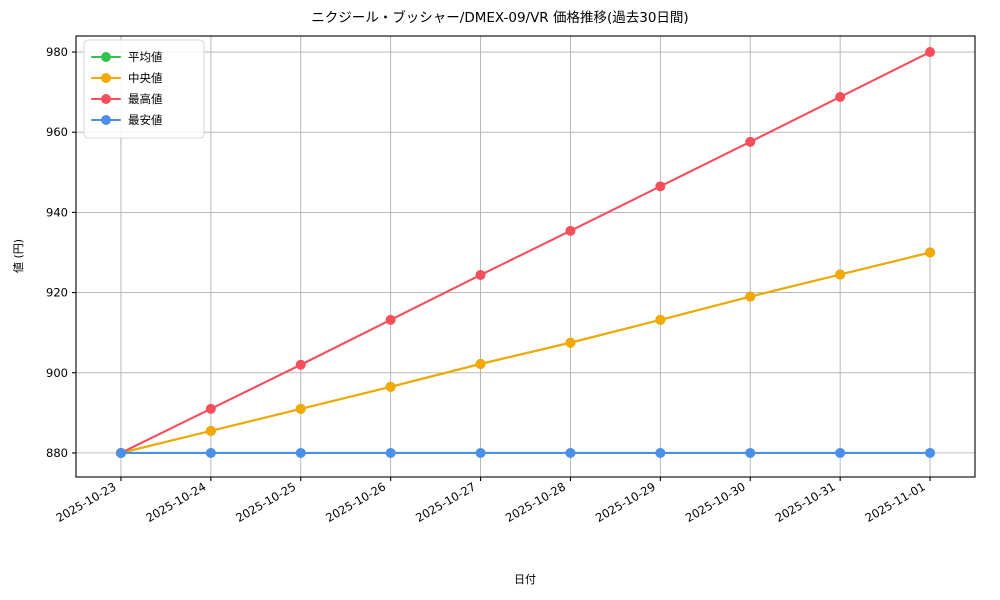 The image size is (1000, 600). I want to click on y-tick-label: 940, so click(57, 212).